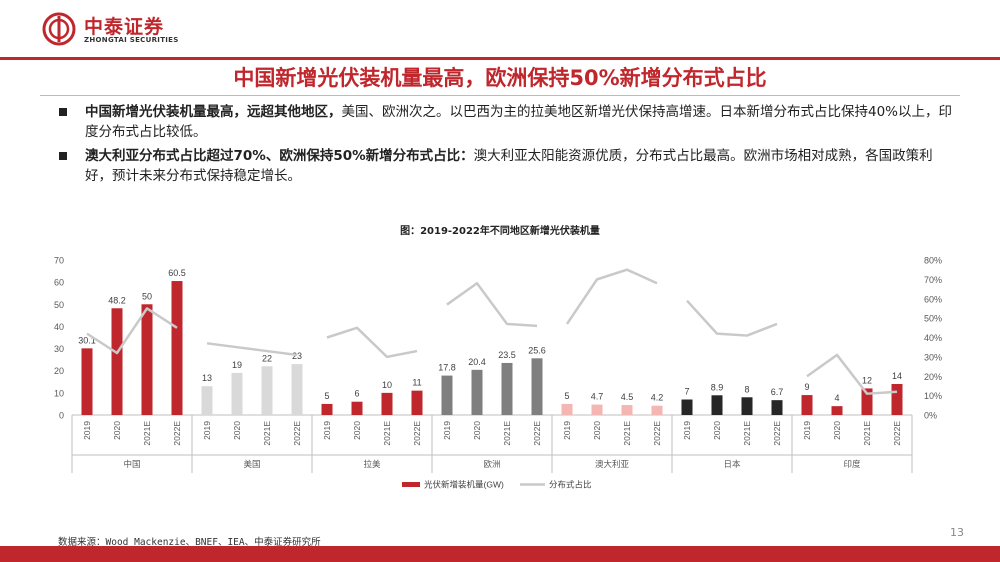  Describe the element at coordinates (124, 27) in the screenshot. I see `brand-name: 中泰证券` at that location.